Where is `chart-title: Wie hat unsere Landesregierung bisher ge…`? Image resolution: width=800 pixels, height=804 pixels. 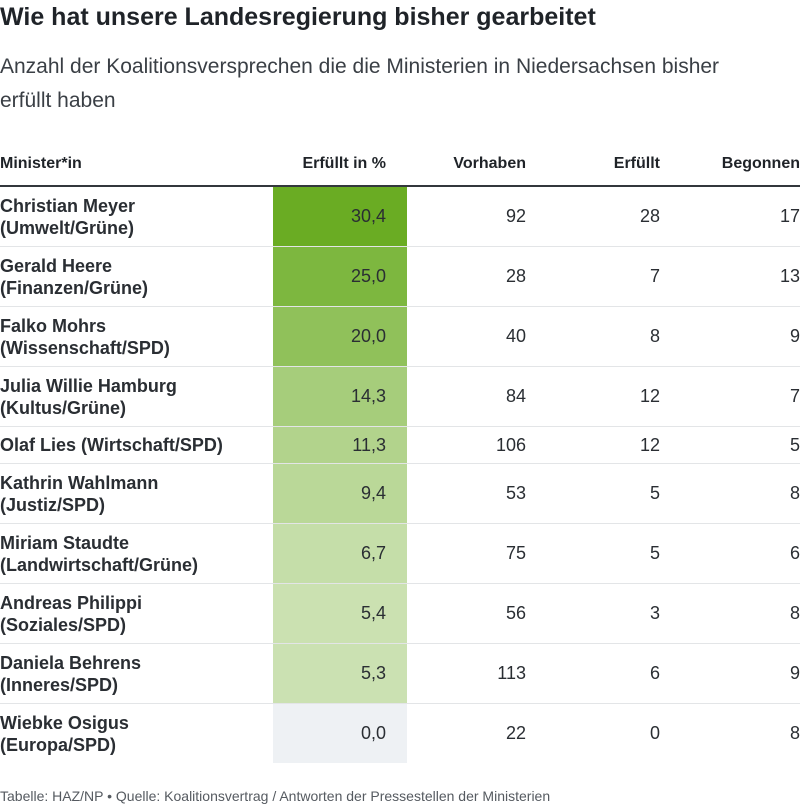 chart-title: Wie hat unsere Landesregierung bisher ge… is located at coordinates (298, 17).